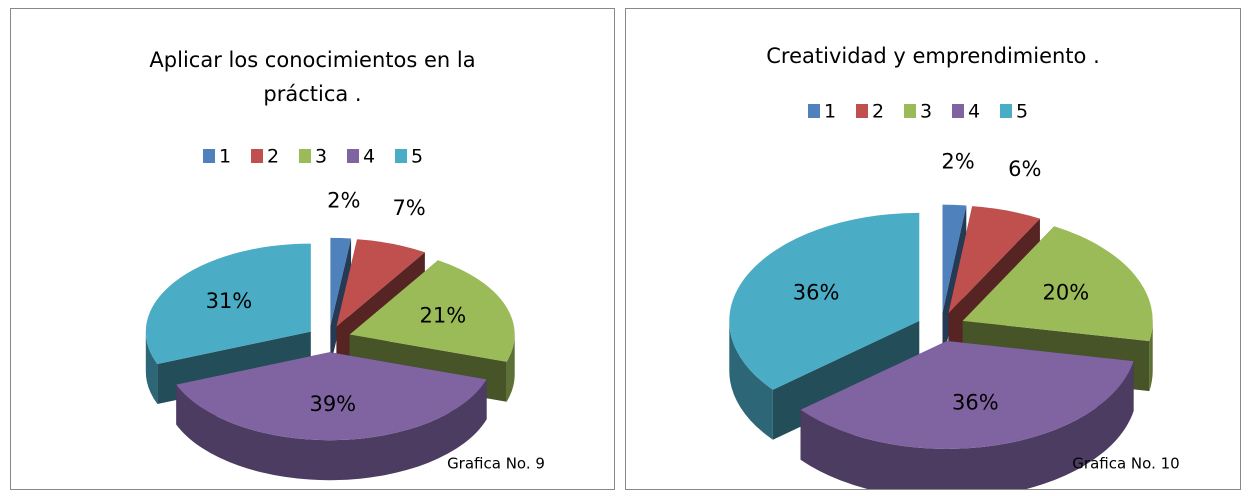 This screenshot has width=1249, height=496. What do you see at coordinates (1125, 464) in the screenshot?
I see `caption: Grafica No. 10` at bounding box center [1125, 464].